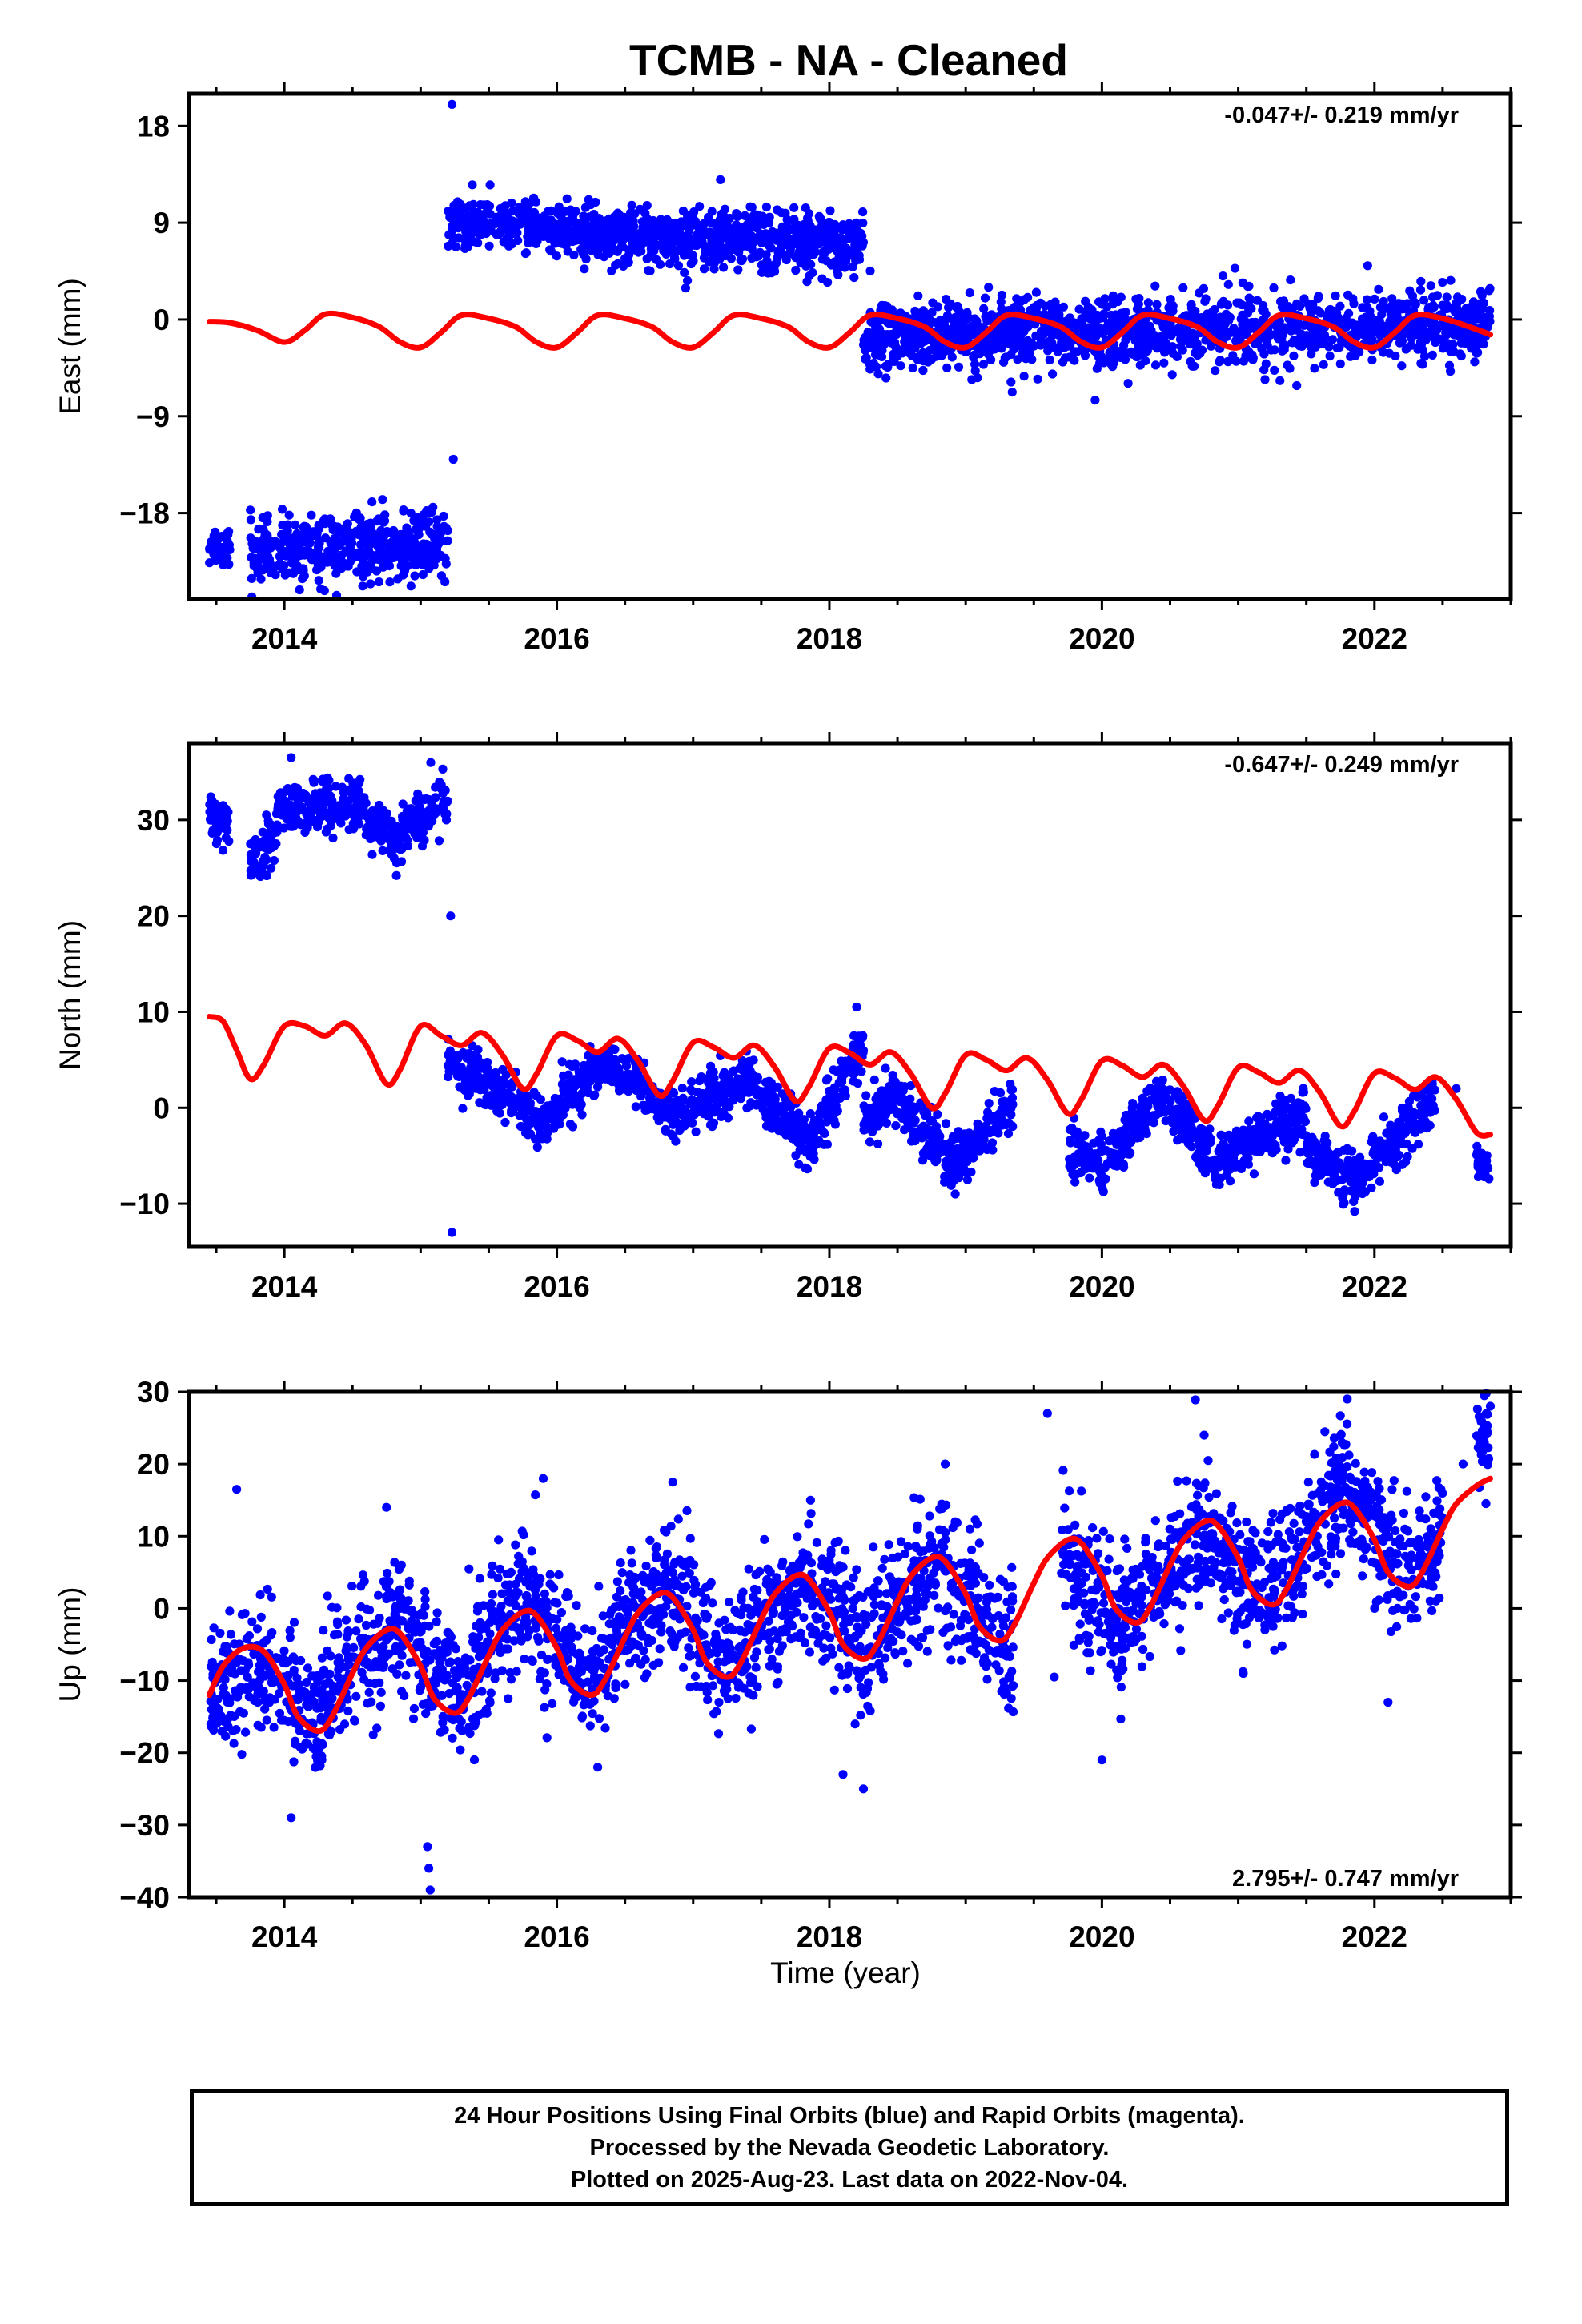 This screenshot has width=1582, height=2324. I want to click on east-rate-label: -0.047+/- 0.219 mm/yr, so click(1341, 116).